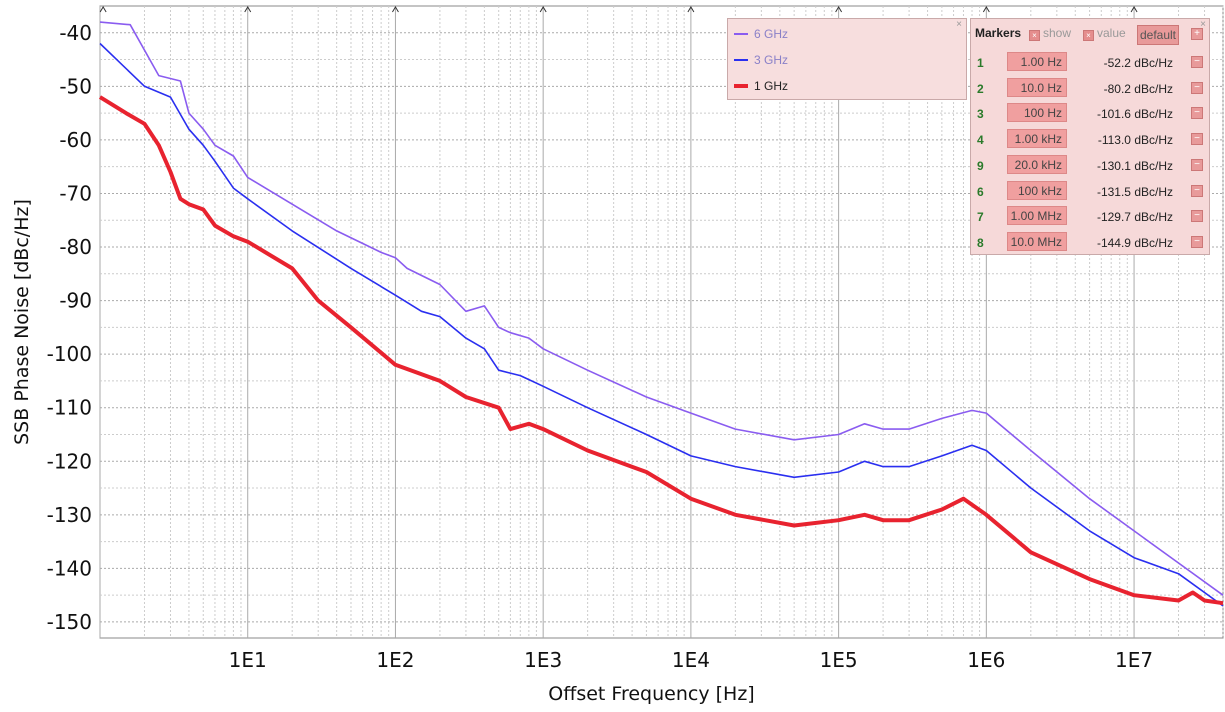 Image resolution: width=1225 pixels, height=712 pixels. I want to click on marker-row: 4 1.00 kHz -113.0 dBc/Hz −, so click(1090, 139).